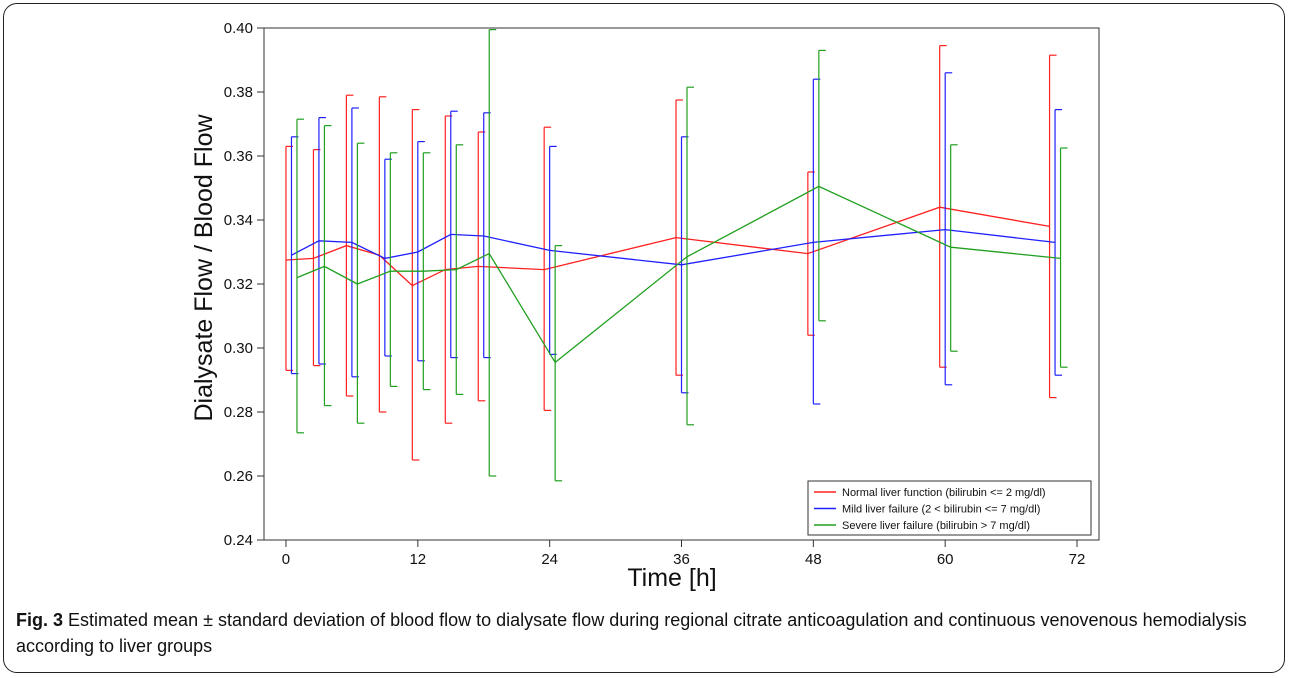 The height and width of the screenshot is (678, 1292). I want to click on x-tick-label: 72, so click(1077, 559).